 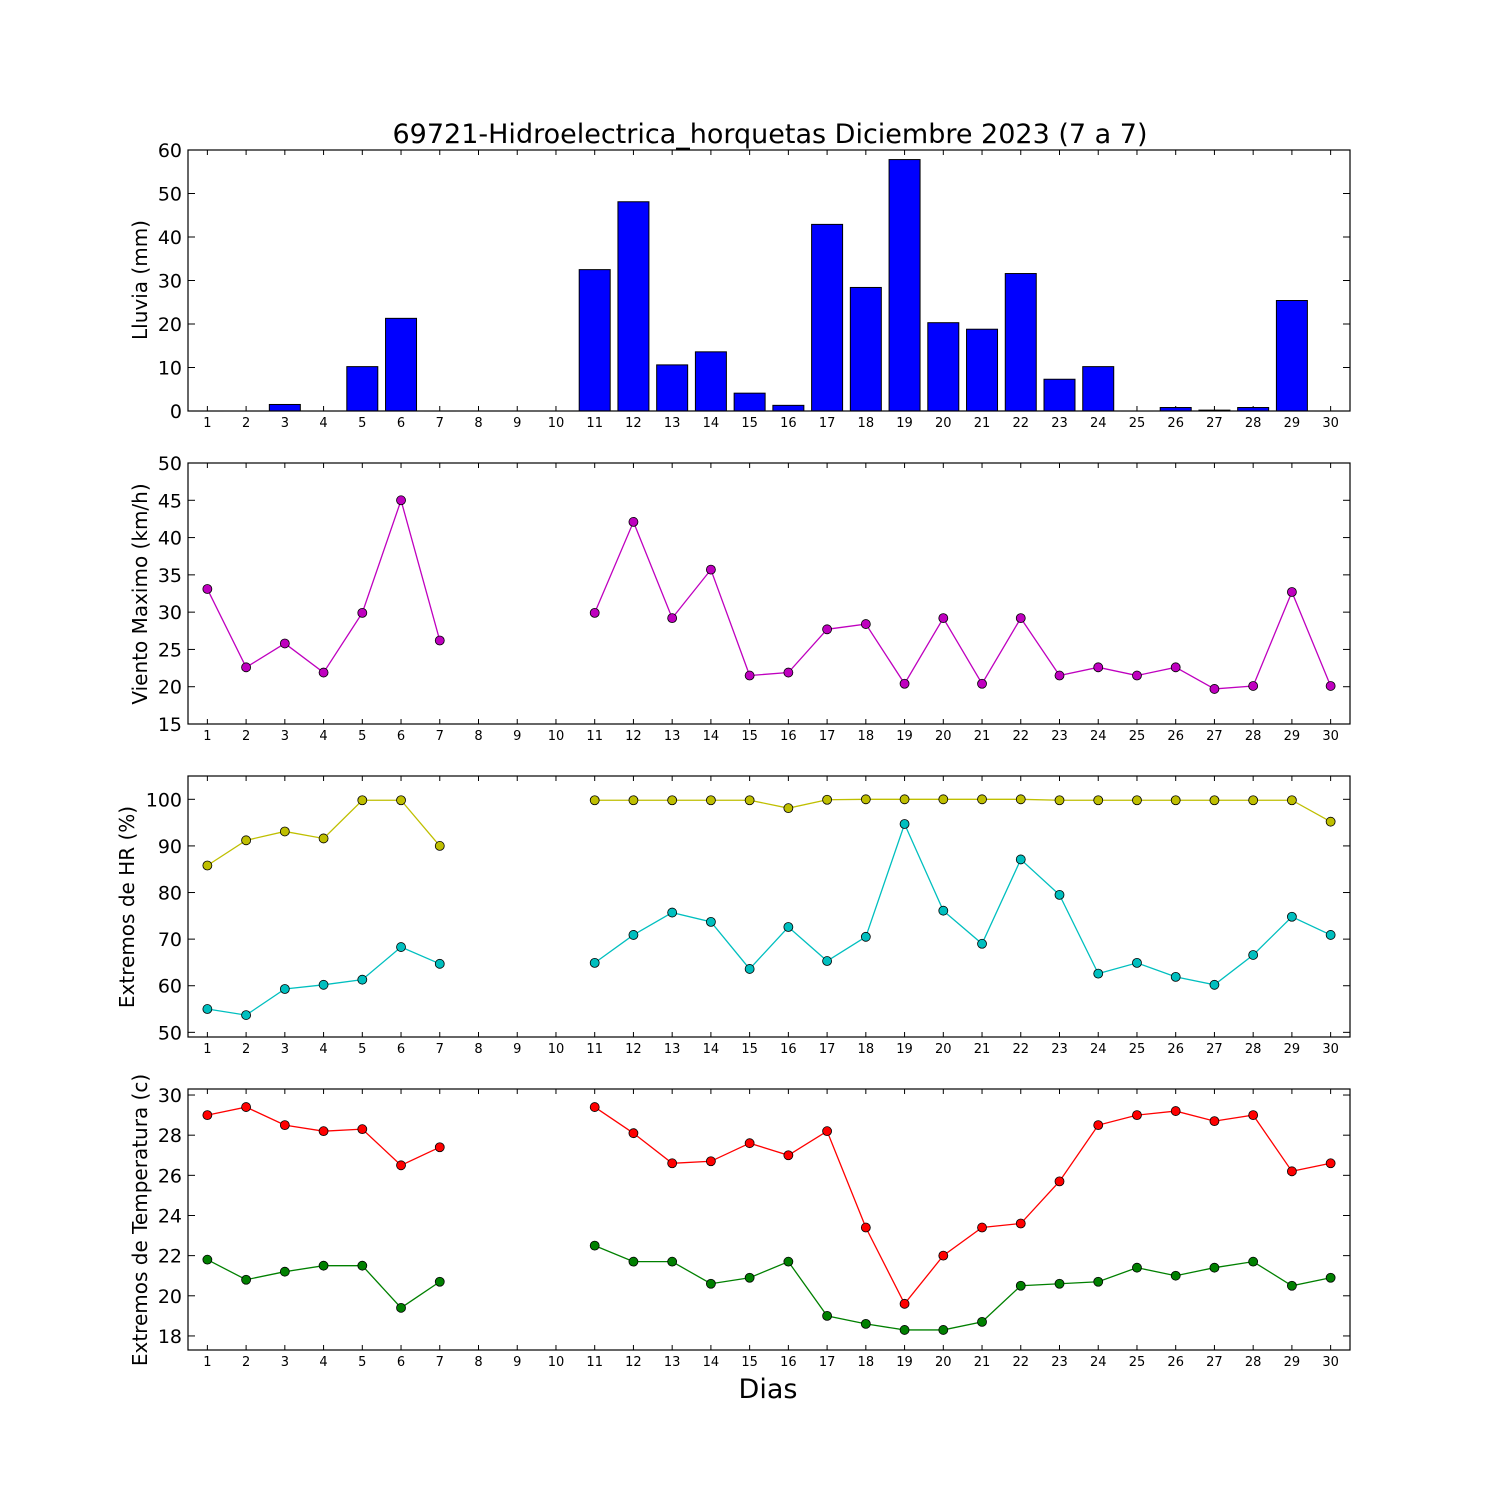 I want to click on x-tick-label: 26, so click(x=1175, y=1049).